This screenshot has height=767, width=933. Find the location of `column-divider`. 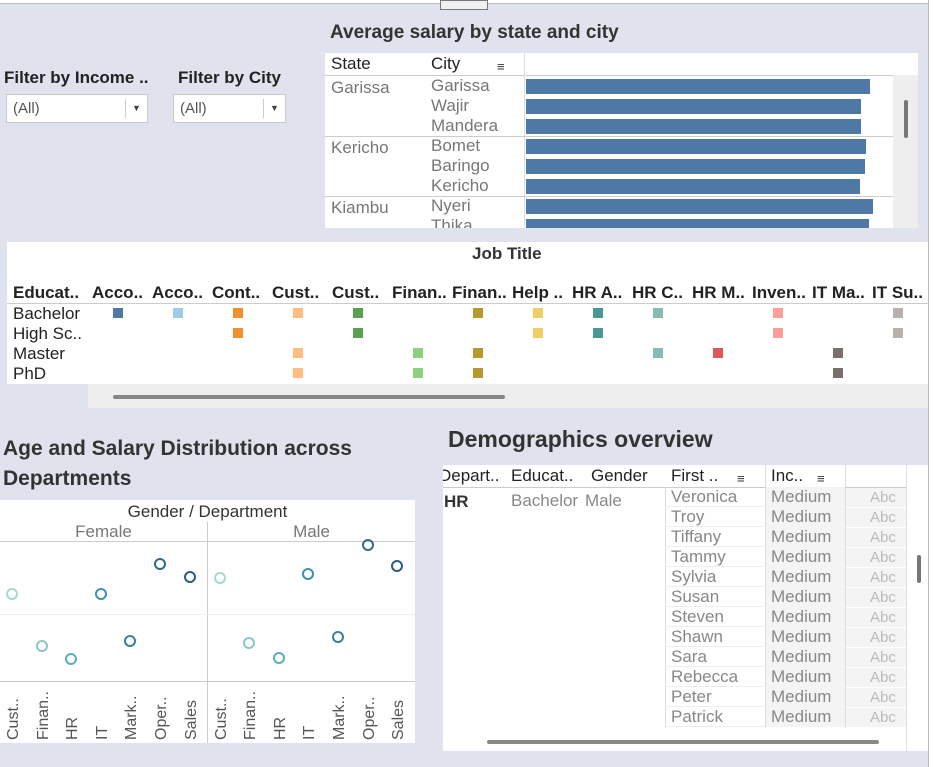

column-divider is located at coordinates (765, 608).